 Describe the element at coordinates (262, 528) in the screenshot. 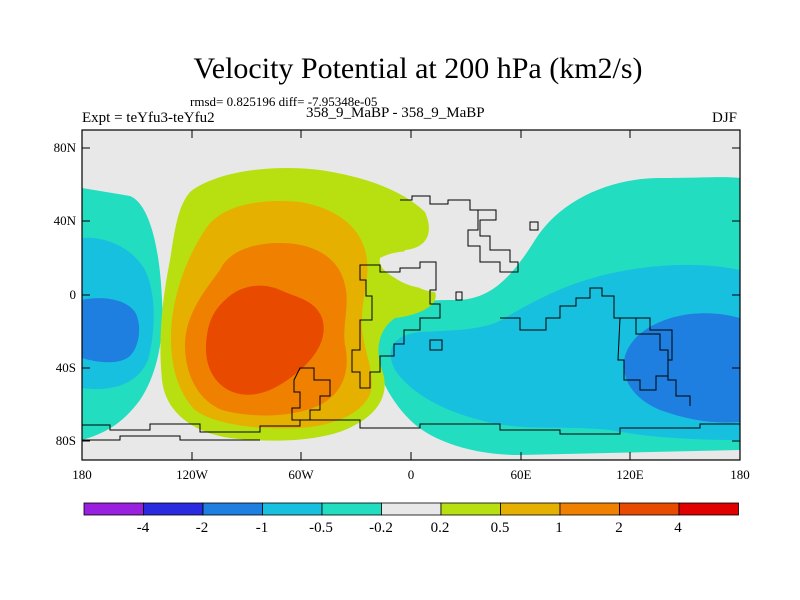

I see `colorbar-label: -1` at that location.